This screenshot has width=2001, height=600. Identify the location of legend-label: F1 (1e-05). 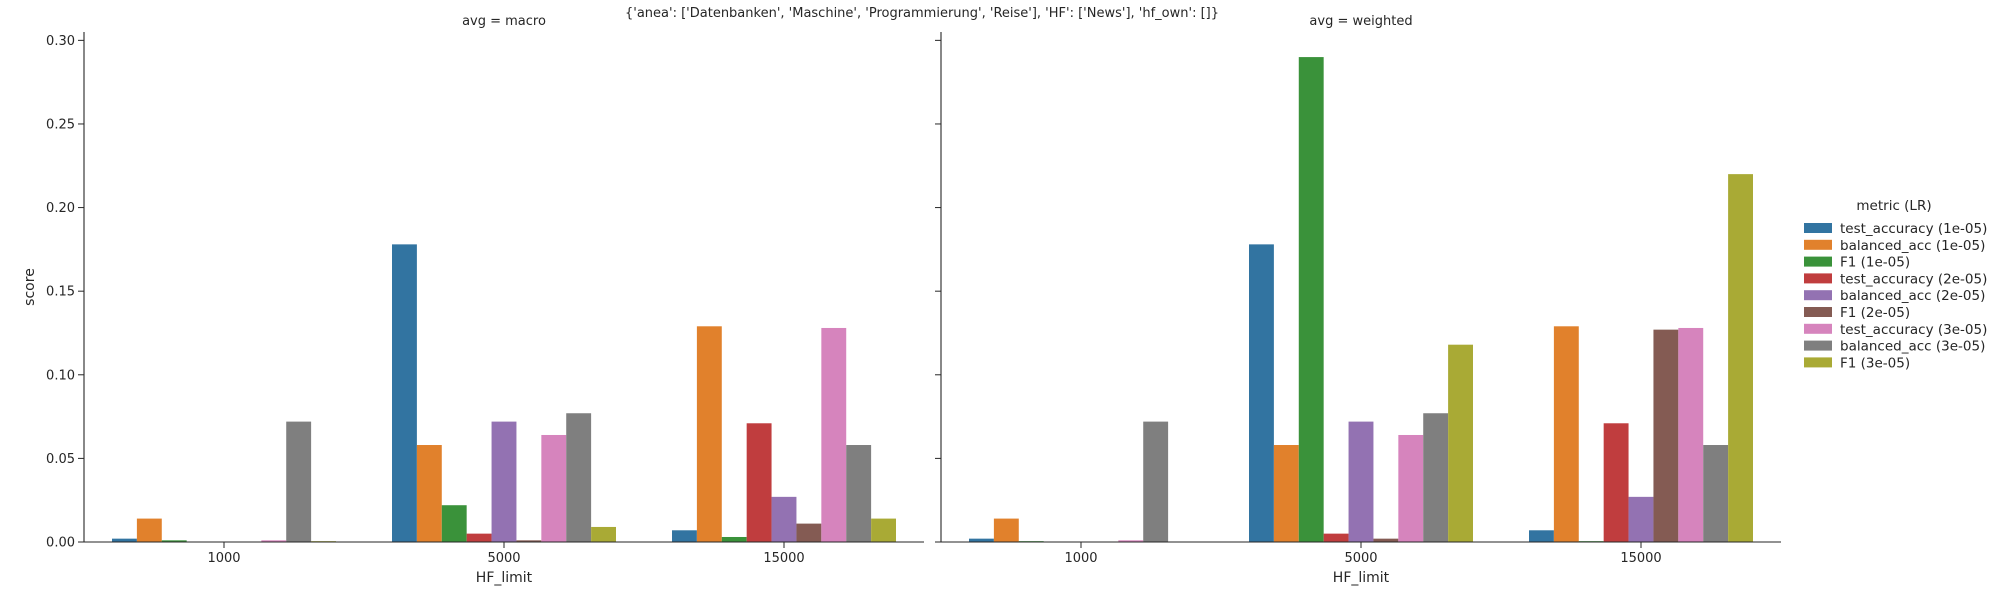
(1875, 263).